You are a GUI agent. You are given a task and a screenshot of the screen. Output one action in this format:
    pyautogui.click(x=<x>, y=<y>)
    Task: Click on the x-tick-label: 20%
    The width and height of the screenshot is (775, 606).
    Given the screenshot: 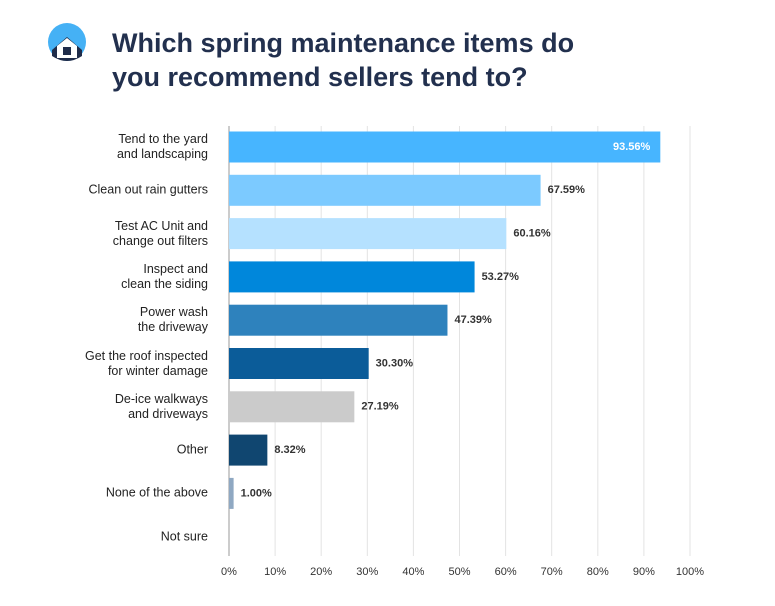 What is the action you would take?
    pyautogui.click(x=321, y=572)
    